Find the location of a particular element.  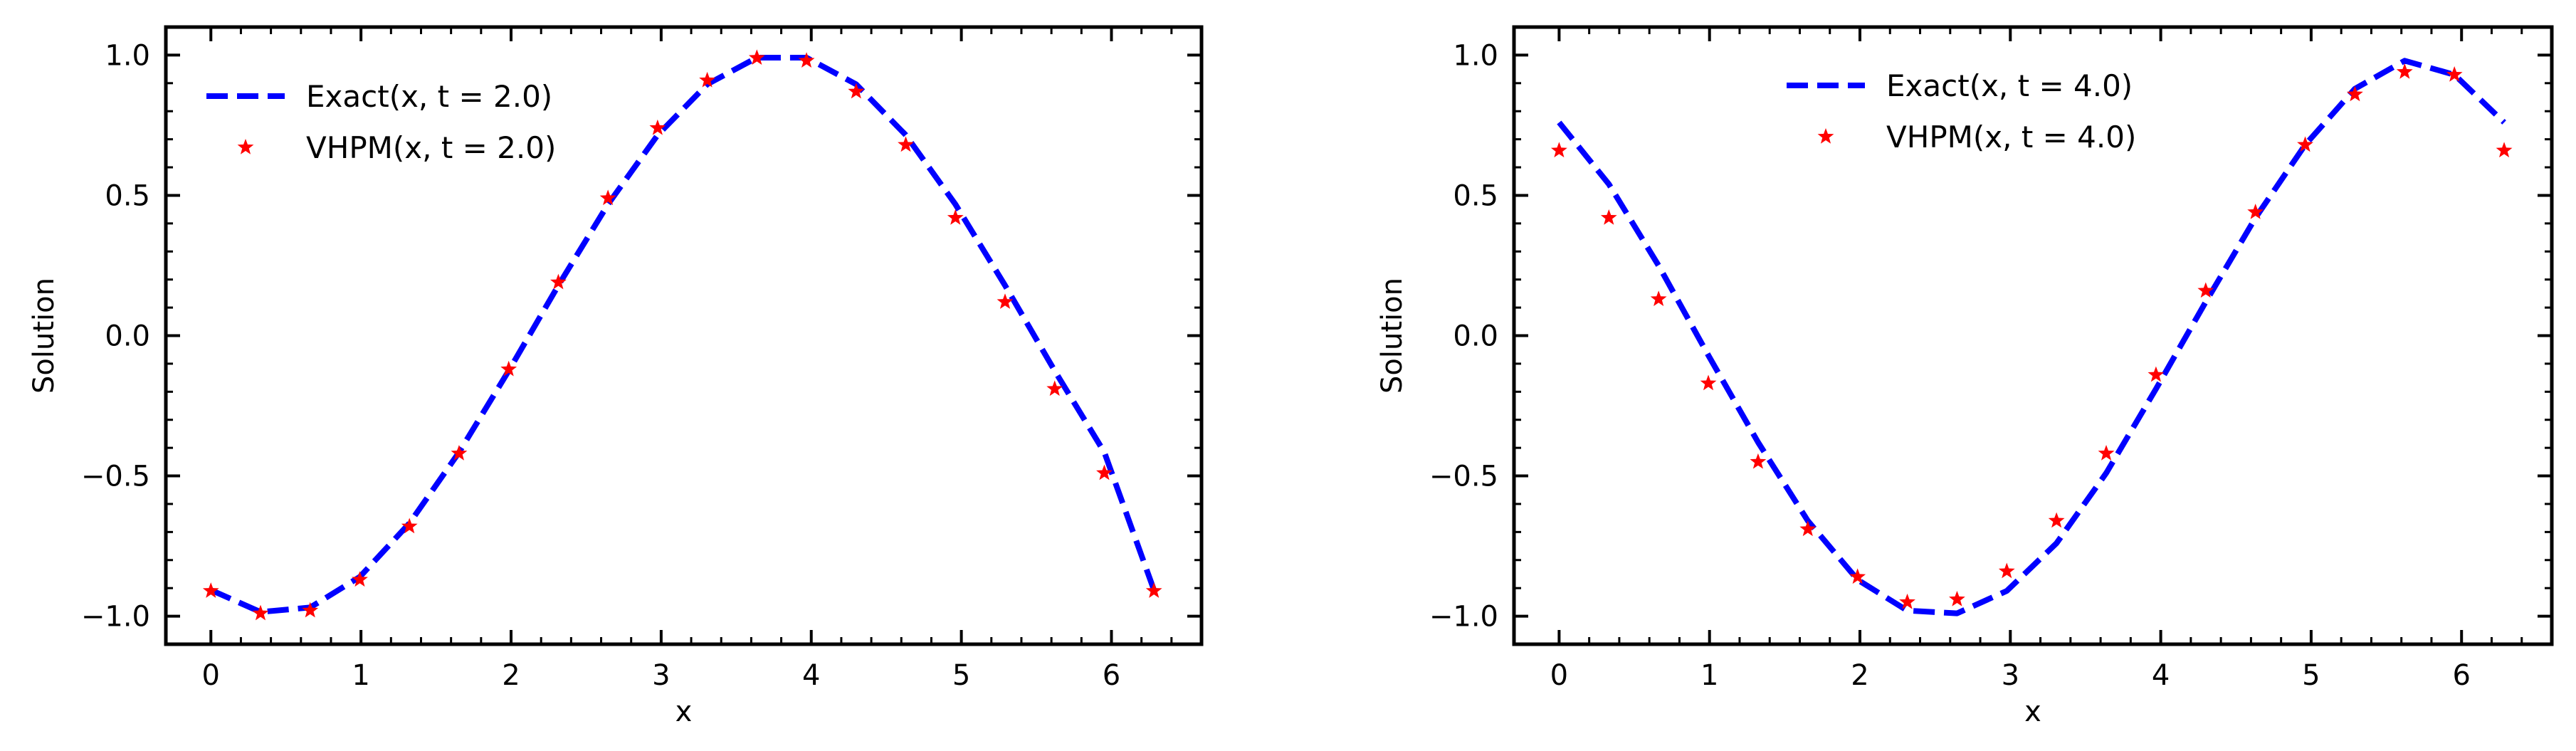

legend-entry-label: Exact(x, t = 2.0) is located at coordinates (429, 97).